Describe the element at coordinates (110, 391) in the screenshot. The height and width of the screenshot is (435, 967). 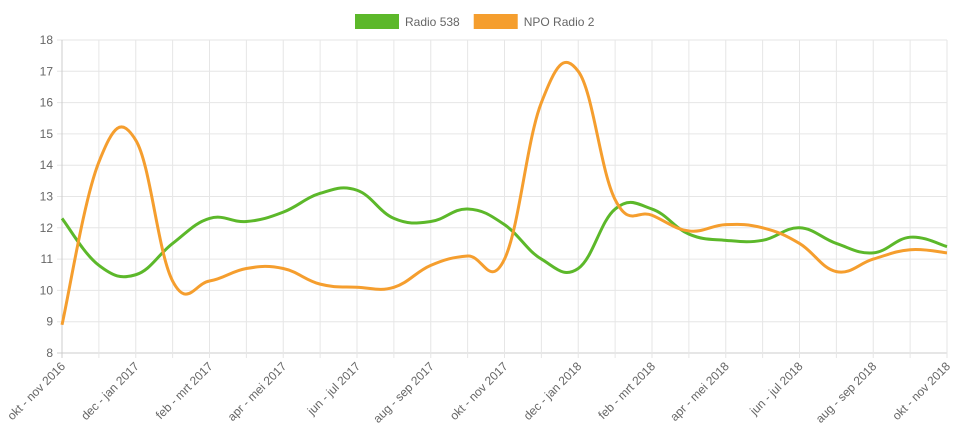
I see `x-tick-label: dec - jan 2017` at that location.